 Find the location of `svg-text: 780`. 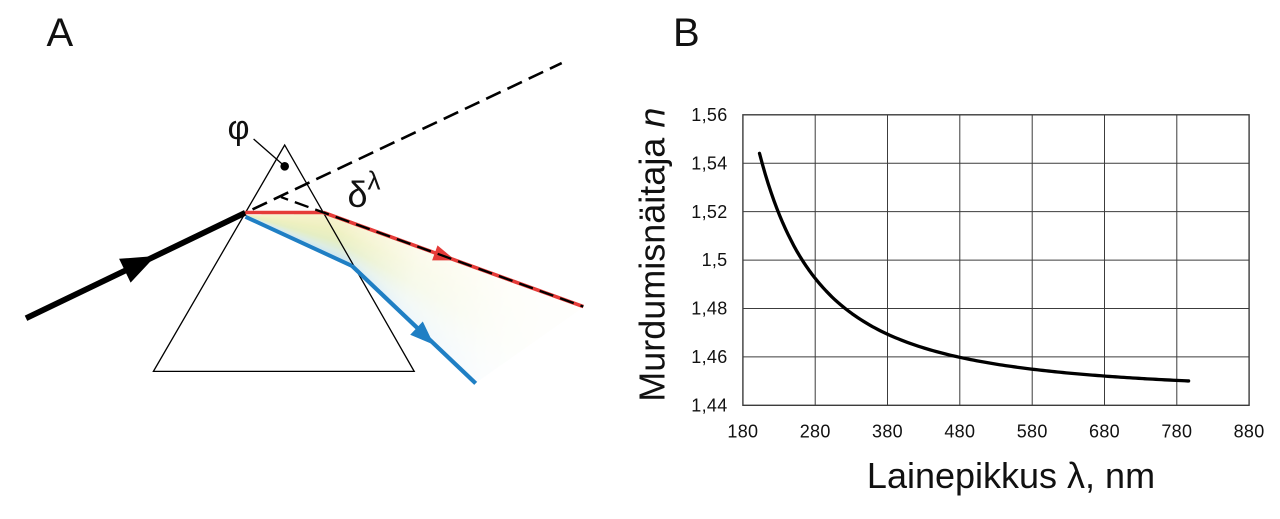

svg-text: 780 is located at coordinates (1176, 432).